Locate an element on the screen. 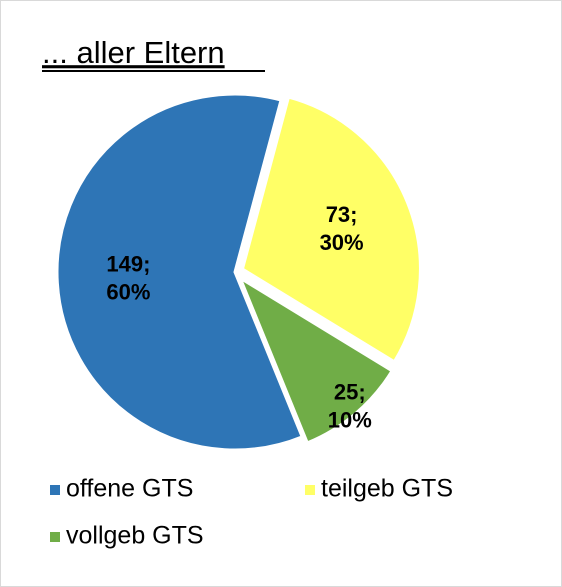 The image size is (562, 587). data-label: 25; is located at coordinates (350, 392).